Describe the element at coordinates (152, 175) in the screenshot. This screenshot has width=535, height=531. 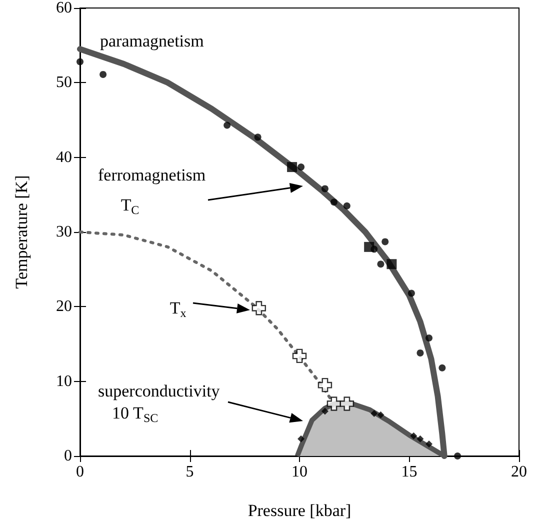
I see `annotation: ferromagnetism` at that location.